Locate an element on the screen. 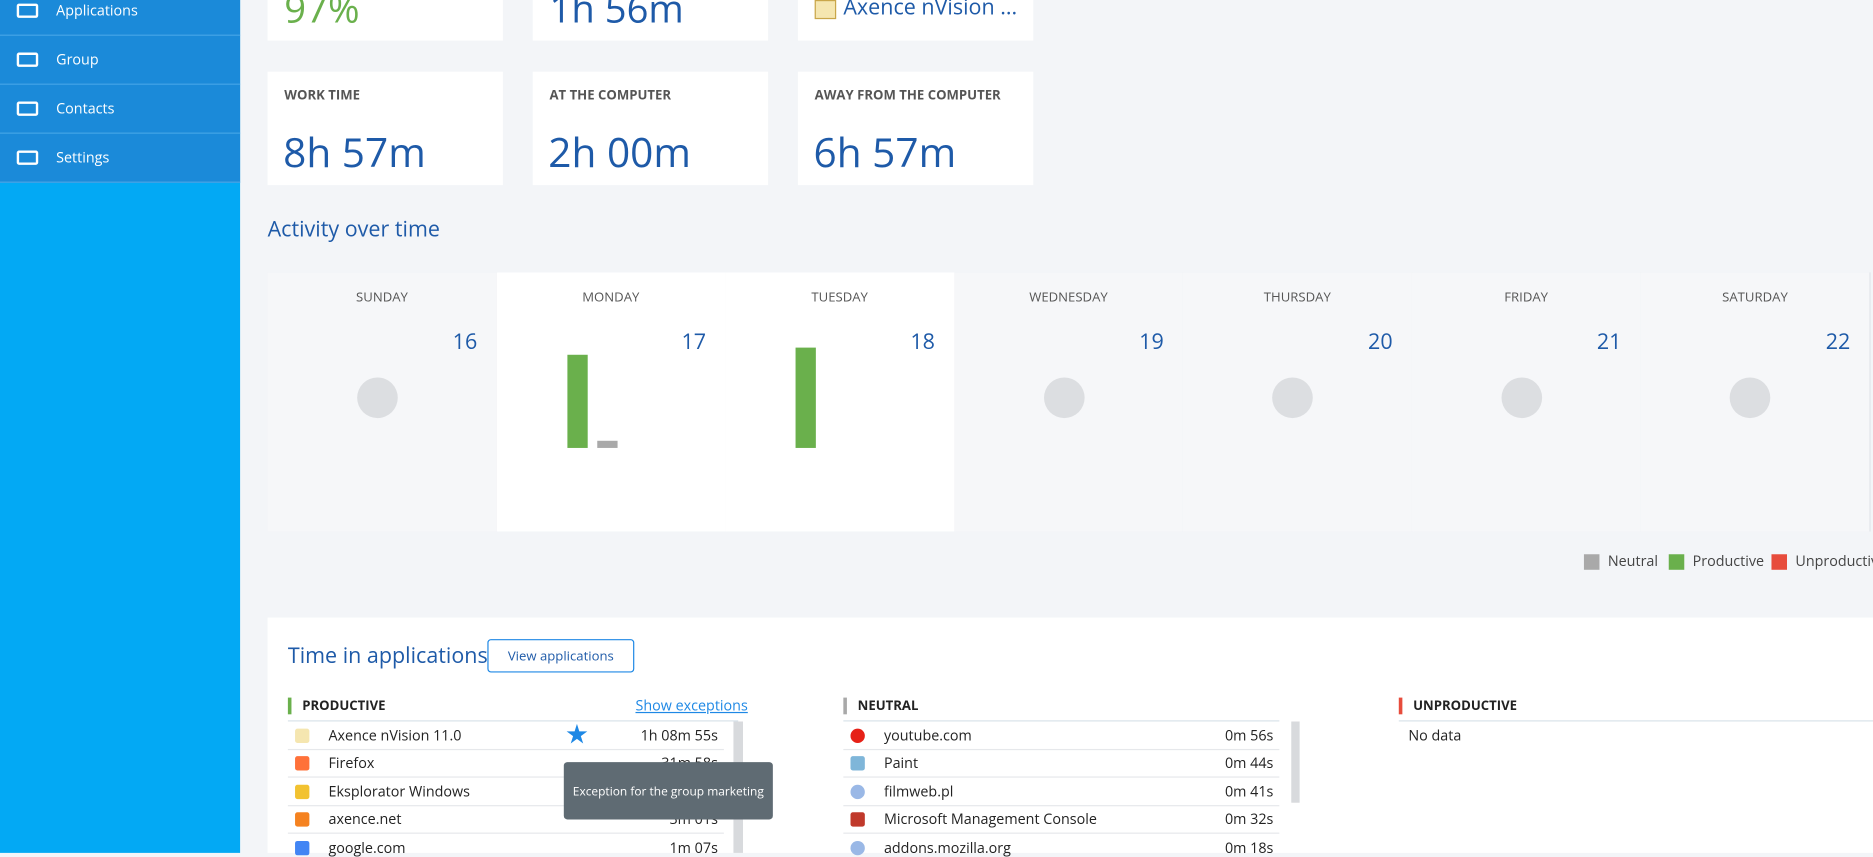 This screenshot has height=857, width=1873. day-name: MONDAY is located at coordinates (611, 297).